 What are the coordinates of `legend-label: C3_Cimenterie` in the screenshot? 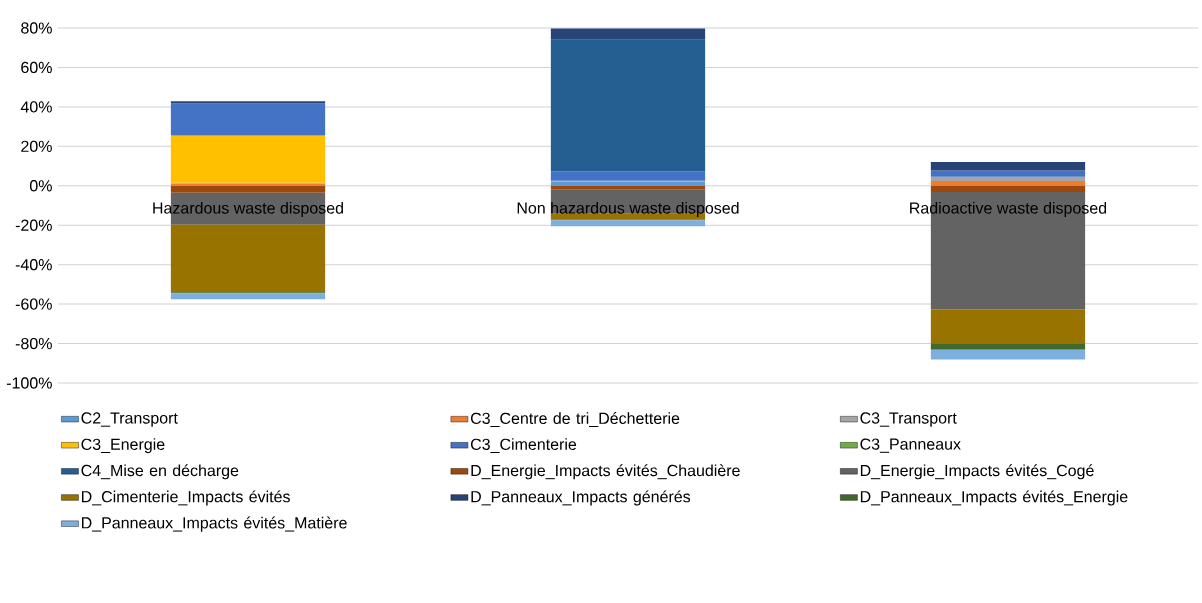 It's located at (523, 446).